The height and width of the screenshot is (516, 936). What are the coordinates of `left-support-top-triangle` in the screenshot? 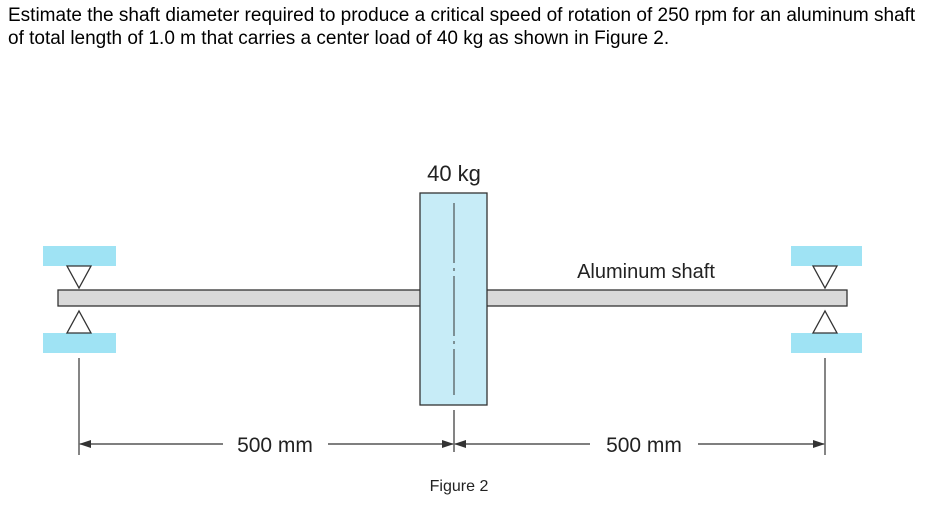 It's located at (79, 277).